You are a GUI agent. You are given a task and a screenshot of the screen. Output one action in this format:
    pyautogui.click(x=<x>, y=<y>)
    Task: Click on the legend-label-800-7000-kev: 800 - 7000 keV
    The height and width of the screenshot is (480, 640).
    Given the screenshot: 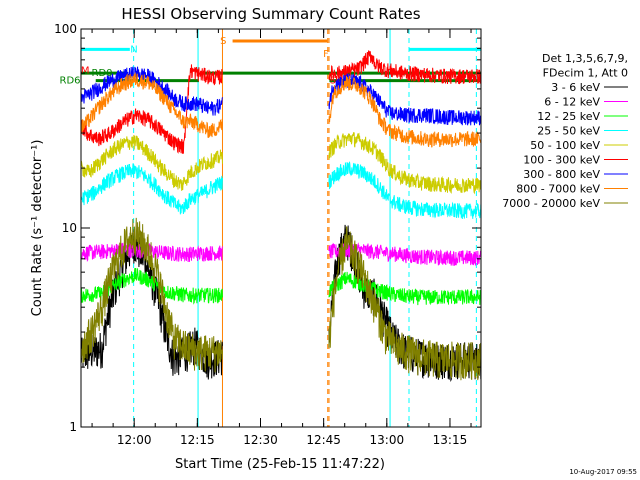 What is the action you would take?
    pyautogui.click(x=558, y=189)
    